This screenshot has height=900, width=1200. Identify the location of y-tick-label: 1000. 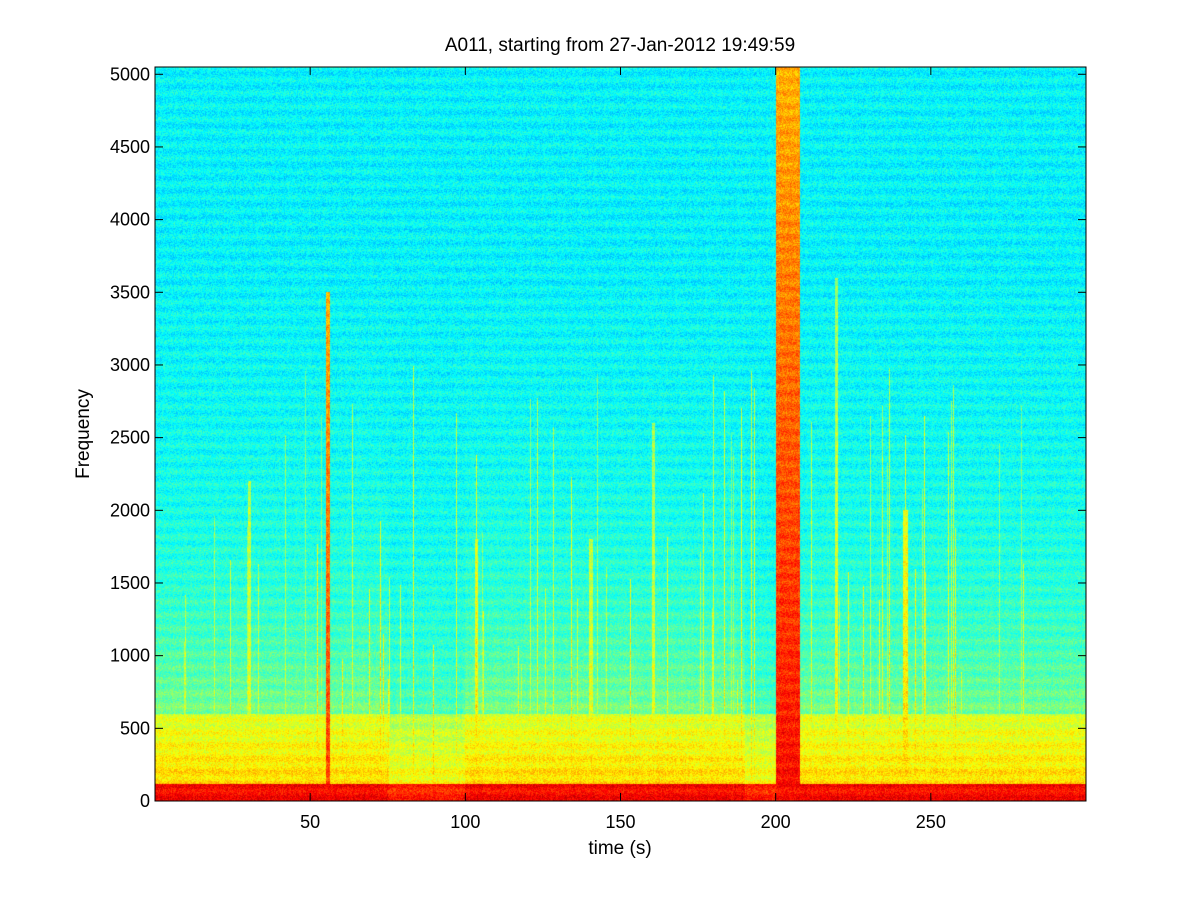
(130, 656).